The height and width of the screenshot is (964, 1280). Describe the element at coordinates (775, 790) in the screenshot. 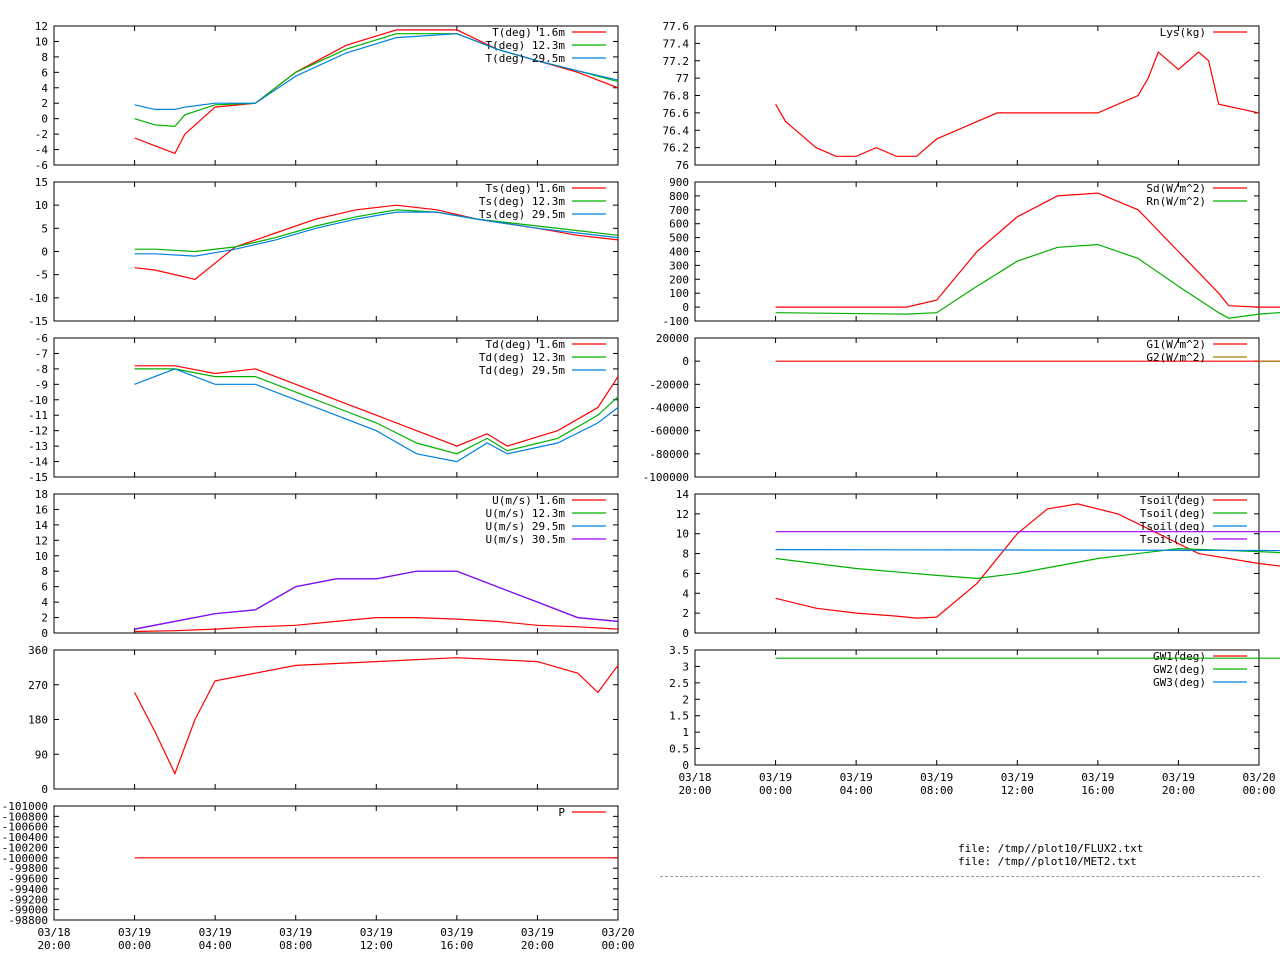

I see `x-tick-time-10-1: 00:00` at that location.